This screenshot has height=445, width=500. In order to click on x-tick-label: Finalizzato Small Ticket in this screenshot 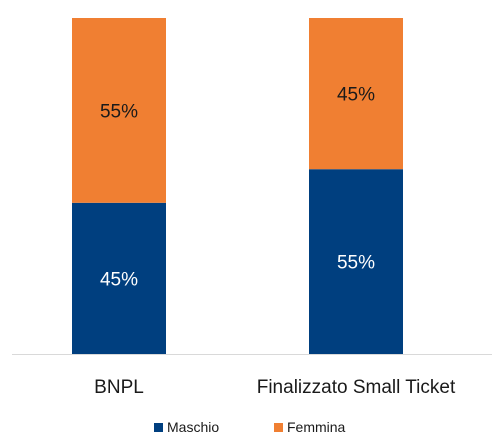, I will do `click(356, 387)`.